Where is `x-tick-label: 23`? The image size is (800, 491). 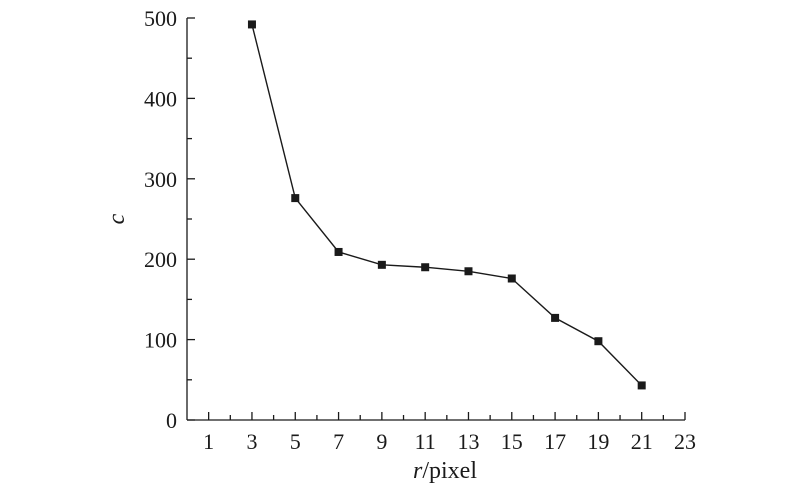
x-tick-label: 23 is located at coordinates (685, 441).